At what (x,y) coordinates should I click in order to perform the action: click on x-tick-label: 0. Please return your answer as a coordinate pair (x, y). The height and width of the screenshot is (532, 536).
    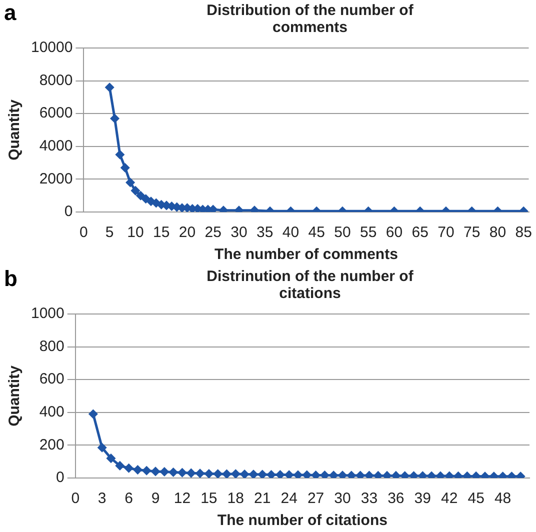
    Looking at the image, I should click on (84, 233).